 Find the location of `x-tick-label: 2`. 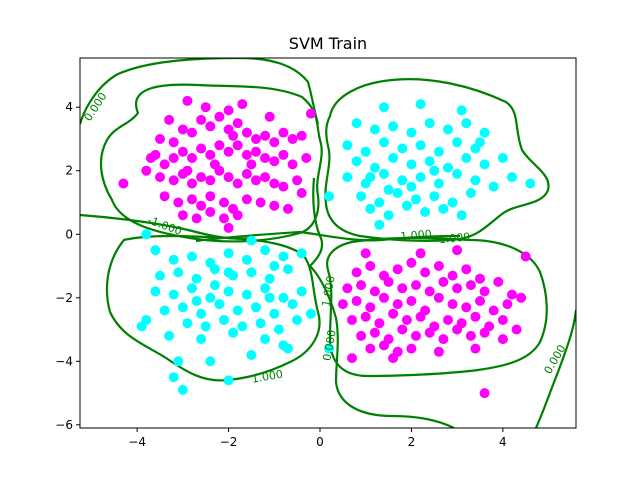

x-tick-label: 2 is located at coordinates (412, 442).